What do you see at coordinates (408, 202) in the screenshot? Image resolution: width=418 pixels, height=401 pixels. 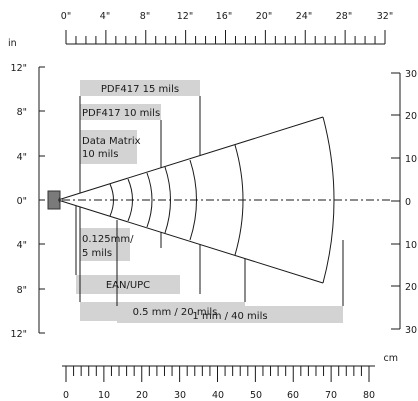 I see `right-label-0: 0` at bounding box center [408, 202].